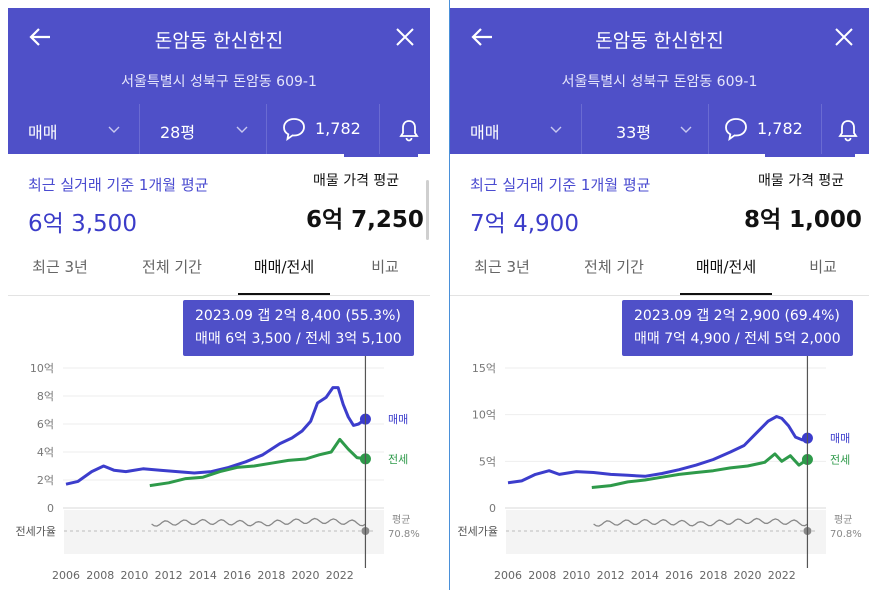 Image resolution: width=877 pixels, height=590 pixels. What do you see at coordinates (43, 132) in the screenshot?
I see `trade-type-value: 매매` at bounding box center [43, 132].